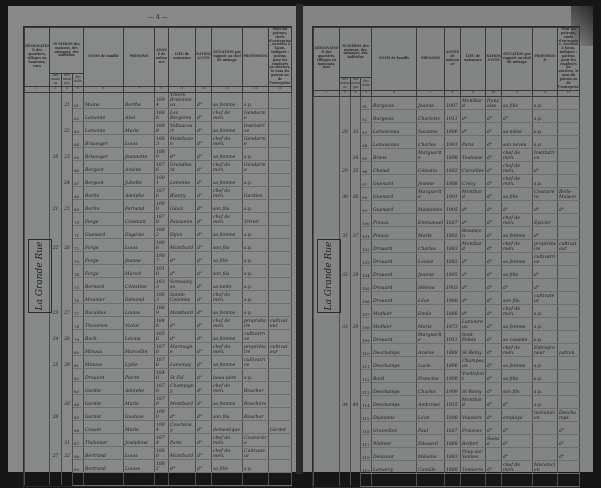  Describe the element at coordinates (139, 206) in the screenshot. I see `cell-prenom: Fernand` at that location.